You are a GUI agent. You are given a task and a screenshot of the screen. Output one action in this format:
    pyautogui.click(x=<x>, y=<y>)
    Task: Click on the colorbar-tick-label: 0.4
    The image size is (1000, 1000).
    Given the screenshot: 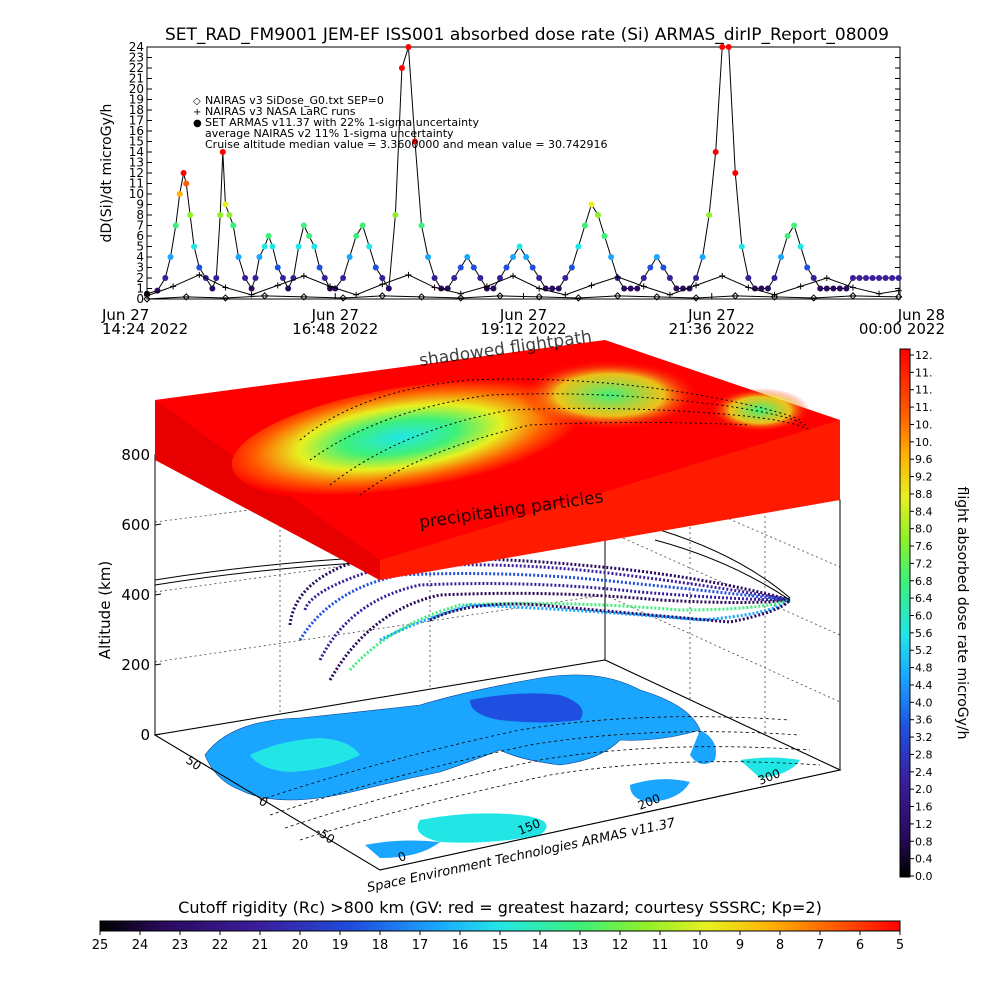 What is the action you would take?
    pyautogui.click(x=924, y=859)
    